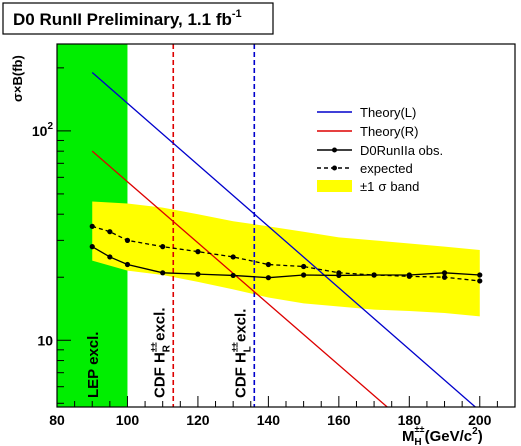  I want to click on cdf-excl-label-1-part-1: ±±, so click(234, 347).